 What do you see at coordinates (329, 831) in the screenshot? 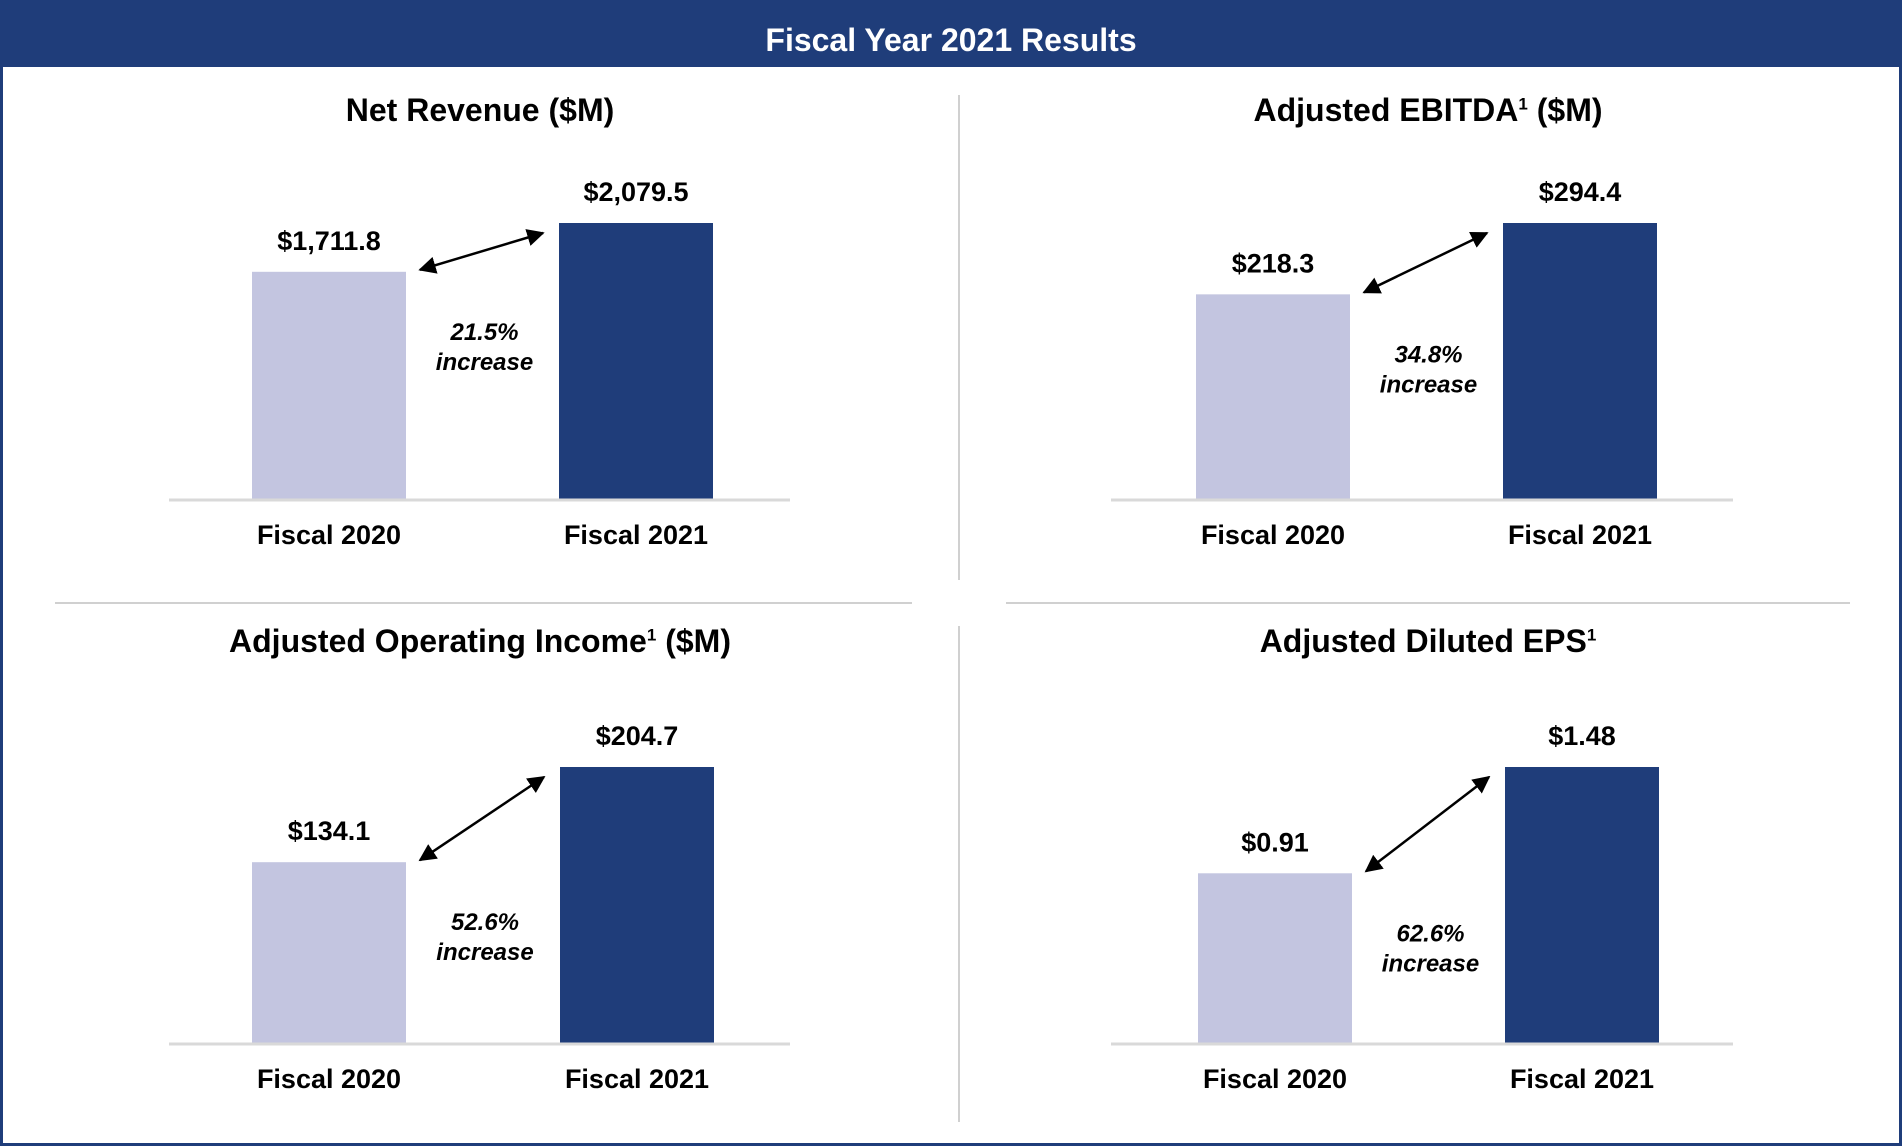
I see `data-label: $134.1` at bounding box center [329, 831].